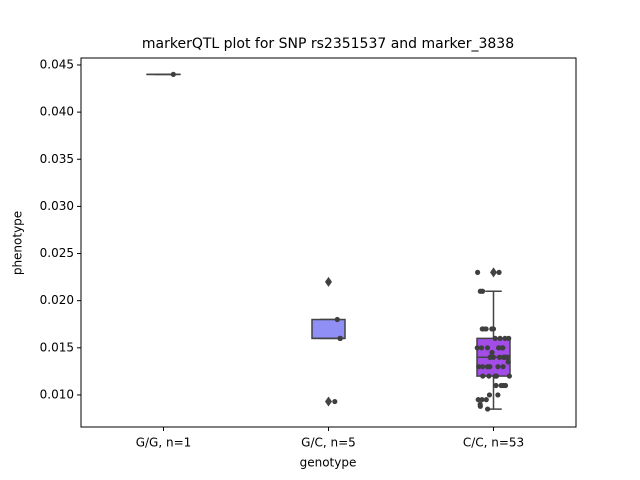 The height and width of the screenshot is (480, 640). Describe the element at coordinates (328, 329) in the screenshot. I see `box` at that location.